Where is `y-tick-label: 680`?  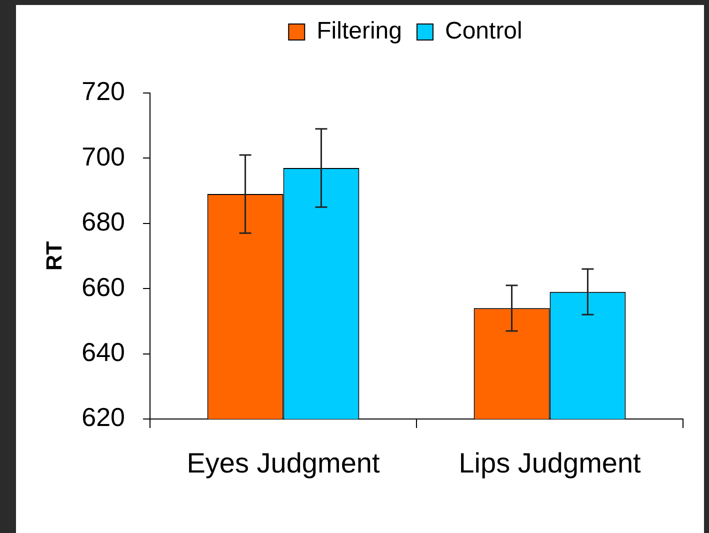 y-tick-label: 680 is located at coordinates (103, 221).